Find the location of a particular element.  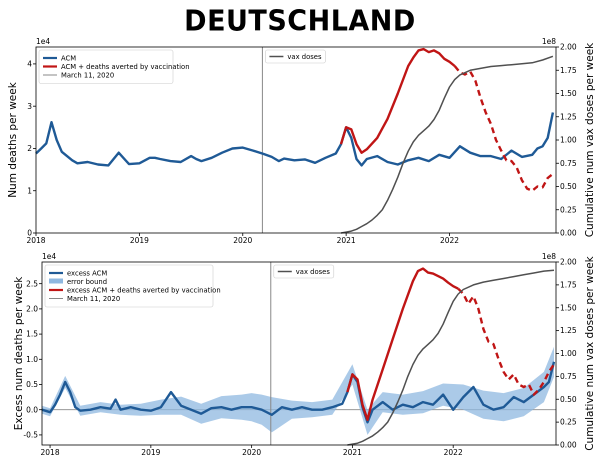

y-tick-label: 1.5 is located at coordinates (32, 334).